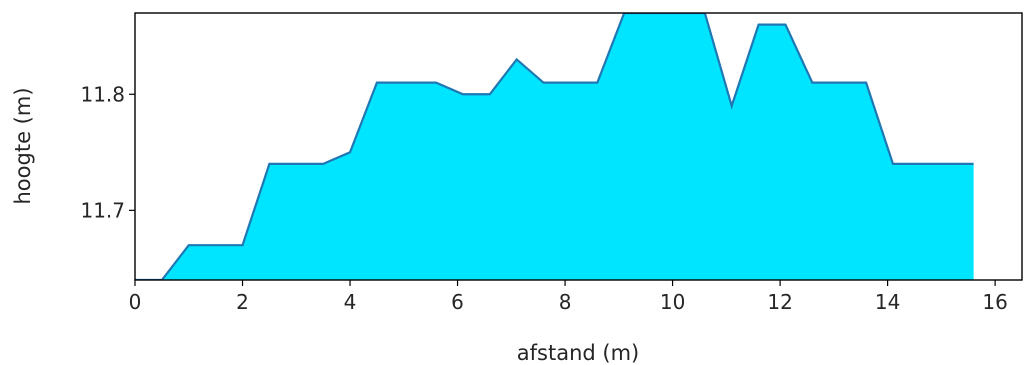 Image resolution: width=1024 pixels, height=365 pixels. What do you see at coordinates (457, 302) in the screenshot?
I see `x-tick-label: 6` at bounding box center [457, 302].